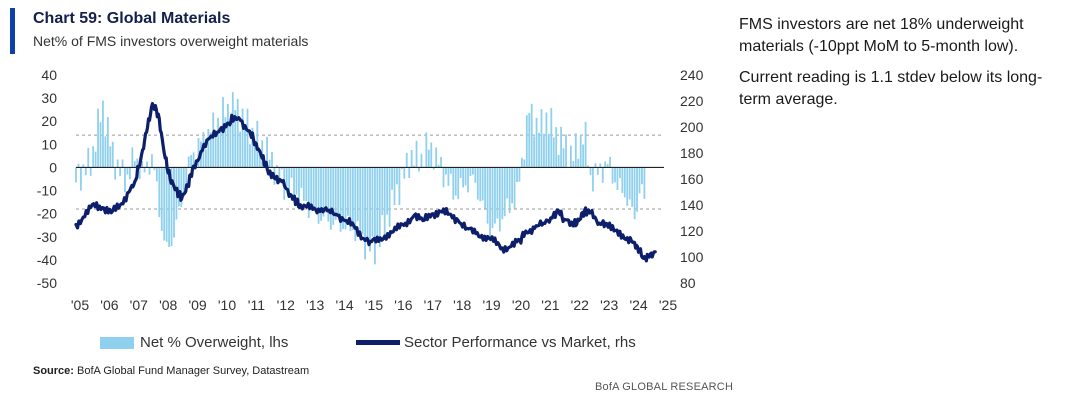 This screenshot has width=1080, height=406. I want to click on legend-label-bars: Net % Overweight, lhs, so click(214, 342).